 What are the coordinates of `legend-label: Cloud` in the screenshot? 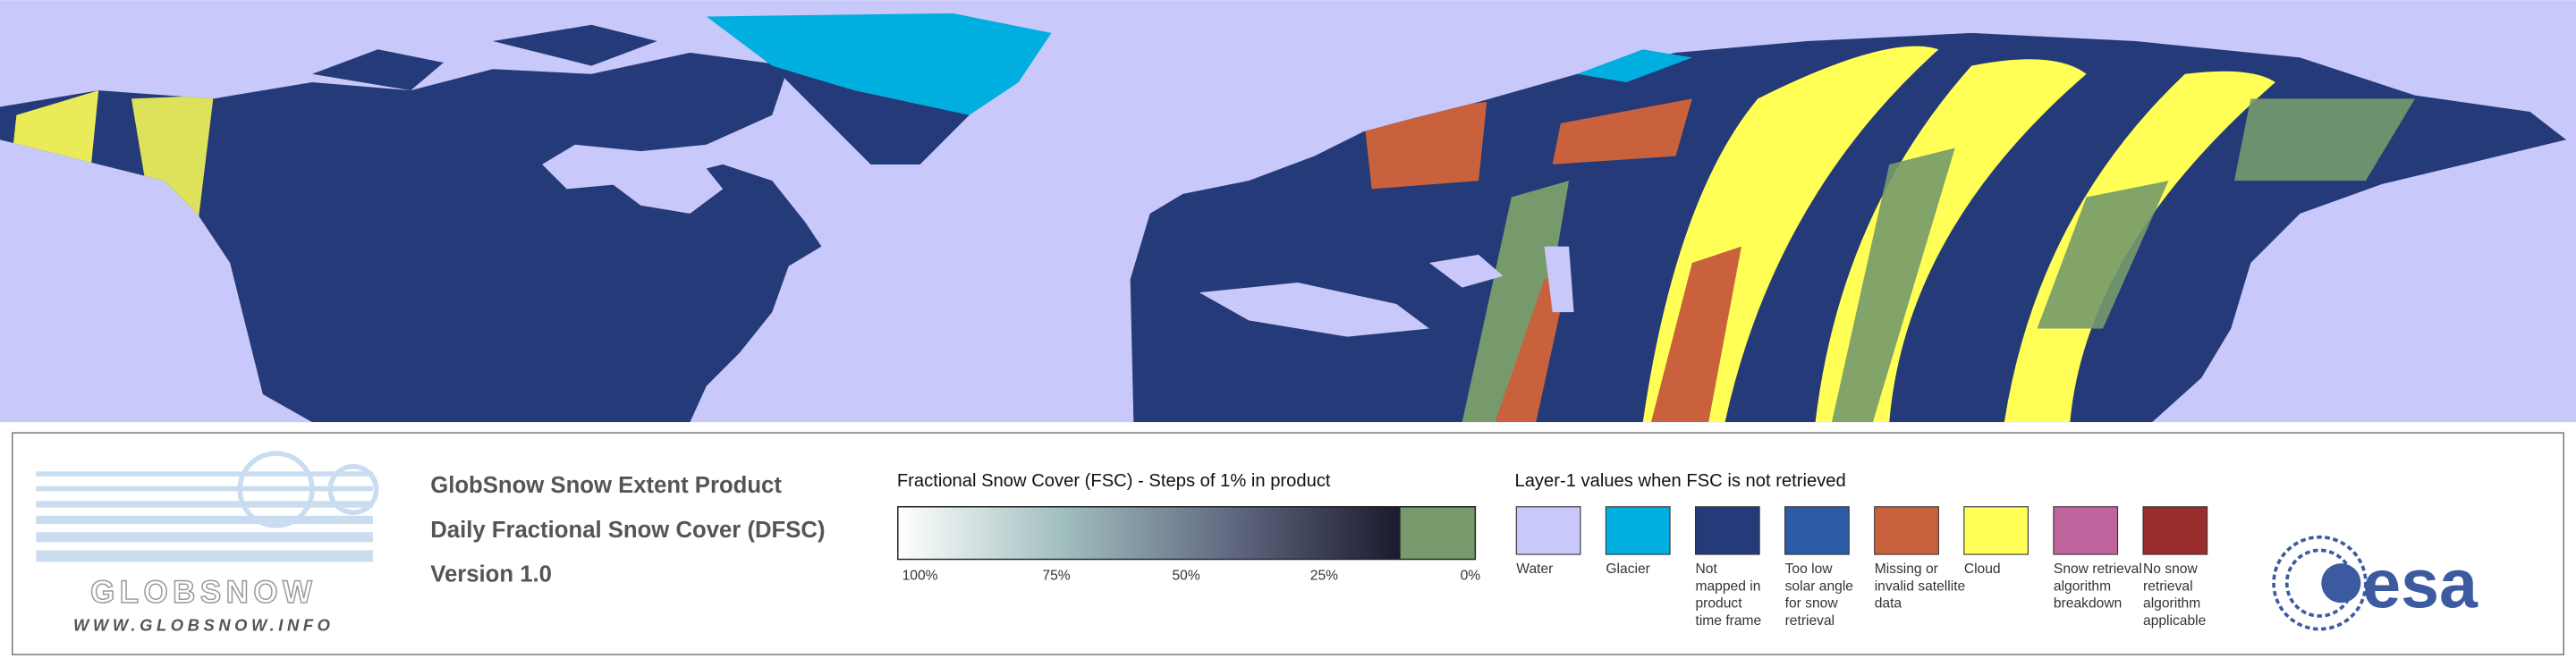 It's located at (1982, 569).